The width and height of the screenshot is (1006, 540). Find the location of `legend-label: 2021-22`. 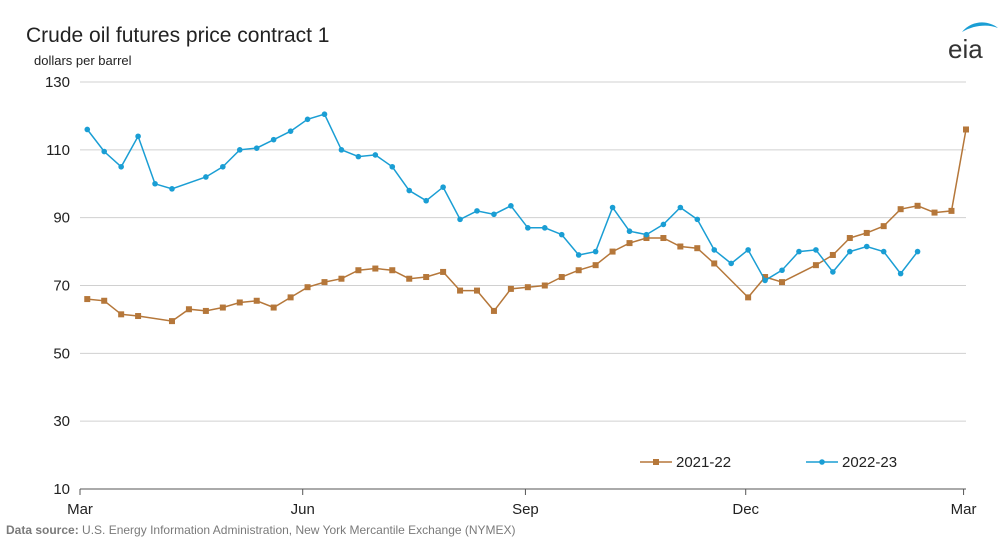

legend-label: 2021-22 is located at coordinates (703, 462).